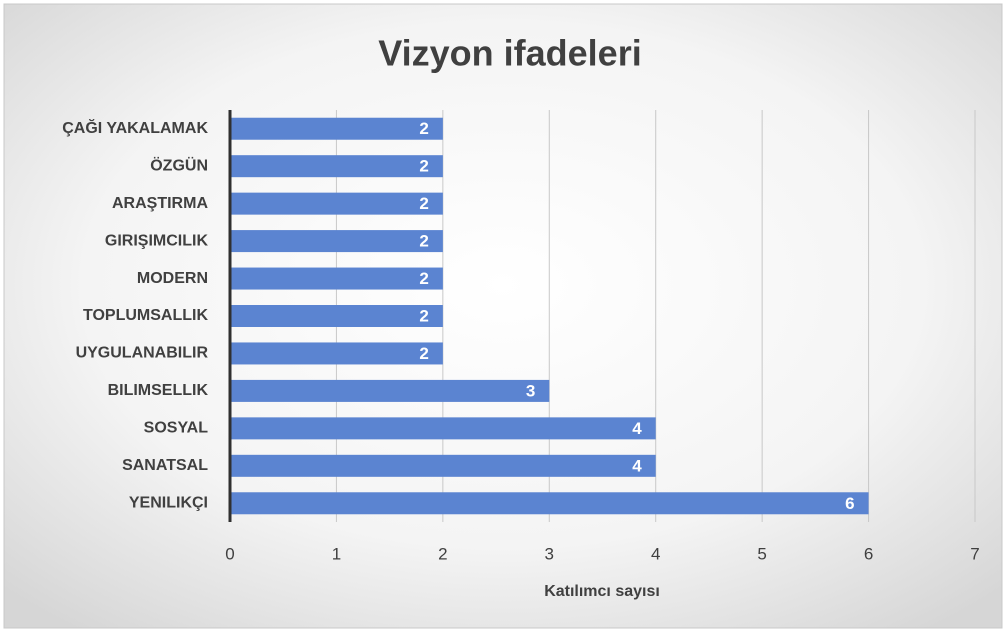  Describe the element at coordinates (602, 591) in the screenshot. I see `x-axis-label: Katılımcı sayısı` at that location.